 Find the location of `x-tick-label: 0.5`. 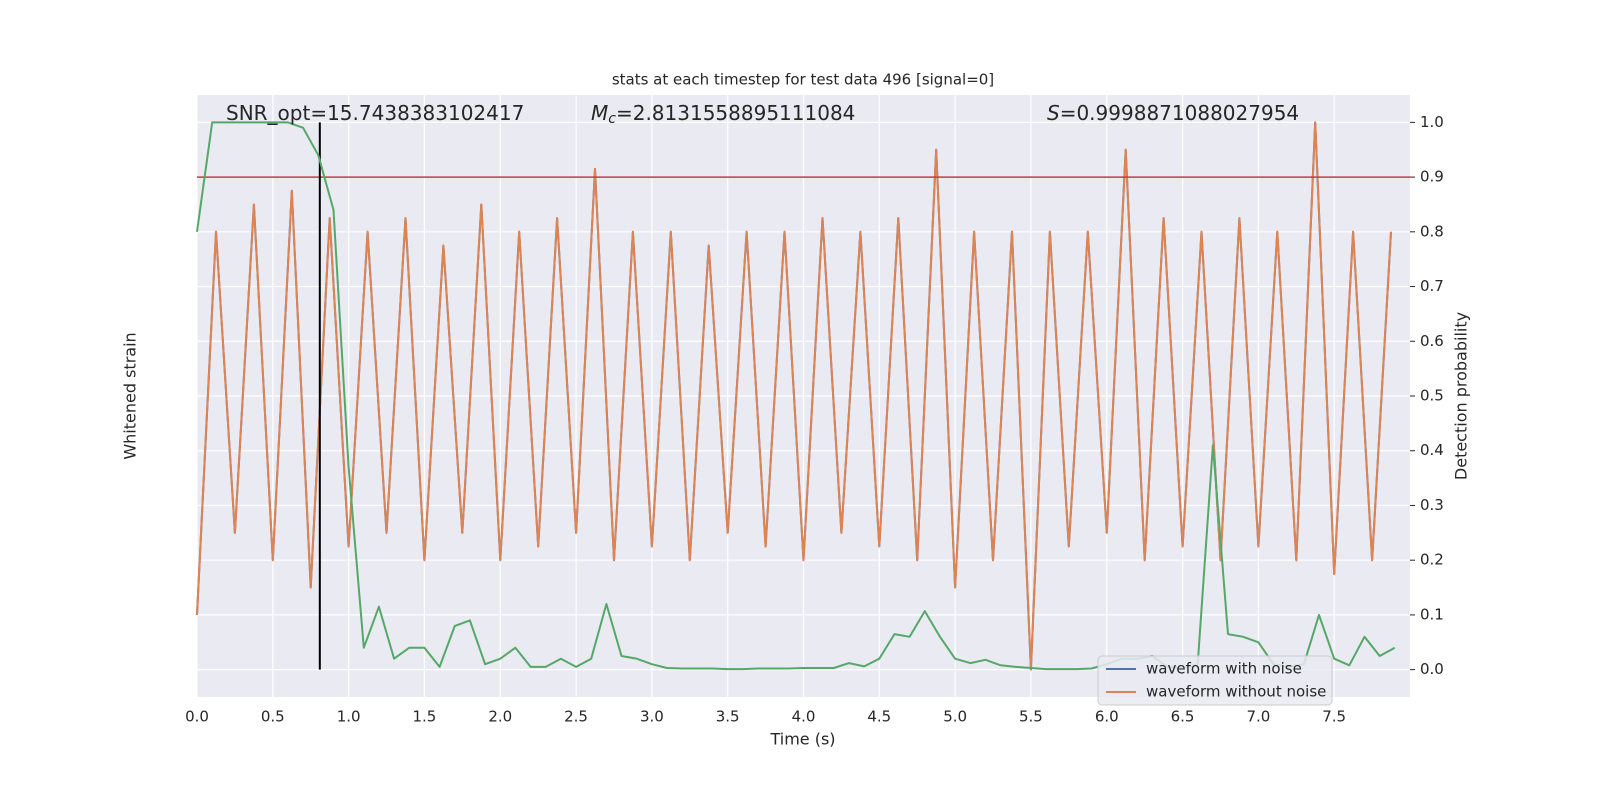

x-tick-label: 0.5 is located at coordinates (273, 717).